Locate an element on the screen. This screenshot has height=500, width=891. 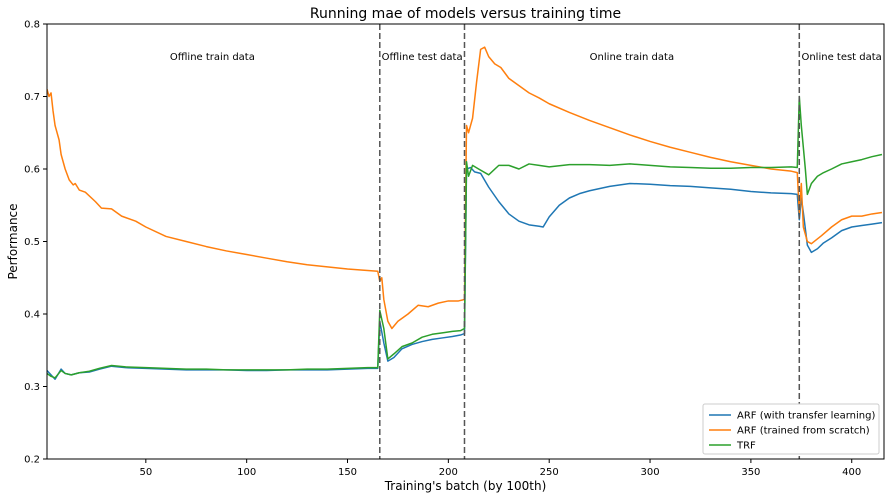
region-label: Offline train data is located at coordinates (212, 57).